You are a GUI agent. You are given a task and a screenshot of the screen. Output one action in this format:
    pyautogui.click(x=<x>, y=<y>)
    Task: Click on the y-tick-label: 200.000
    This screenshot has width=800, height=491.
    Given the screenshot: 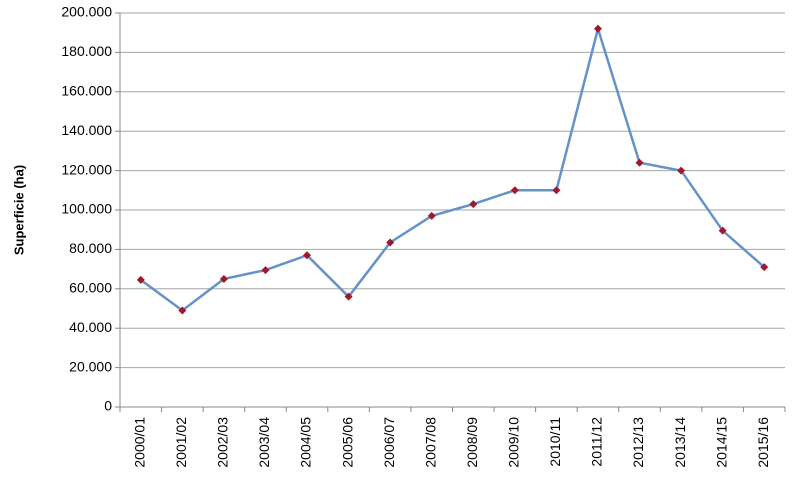 What is the action you would take?
    pyautogui.click(x=86, y=12)
    